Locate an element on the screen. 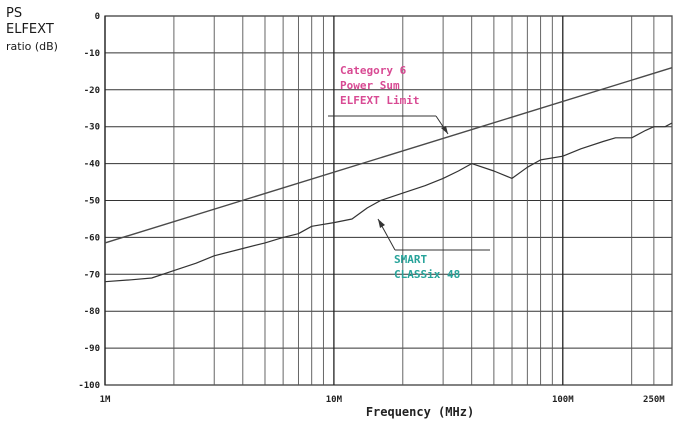 This screenshot has width=684, height=421. annotation-limit-text: ELFEXT Limit is located at coordinates (379, 100).